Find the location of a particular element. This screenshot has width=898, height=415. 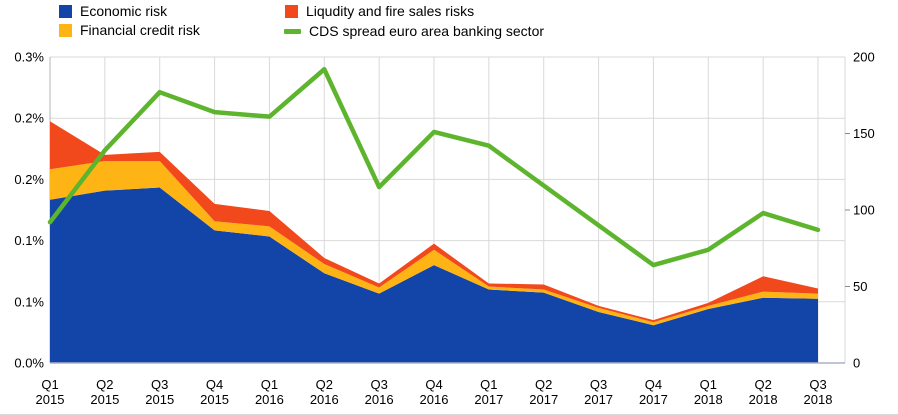

right-axis-tick-label: 200 is located at coordinates (864, 57).